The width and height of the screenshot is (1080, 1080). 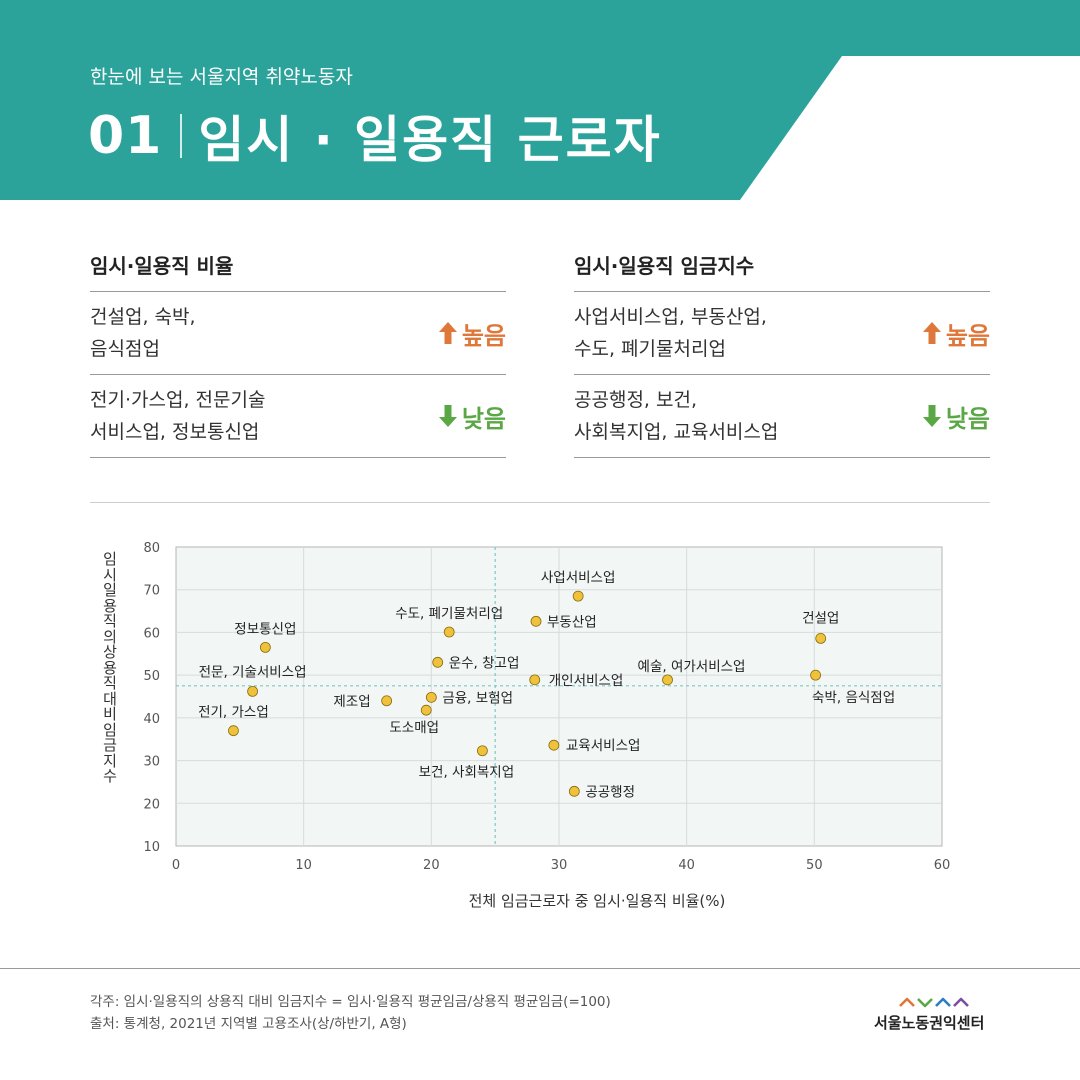 What do you see at coordinates (181, 136) in the screenshot?
I see `title-separator` at bounding box center [181, 136].